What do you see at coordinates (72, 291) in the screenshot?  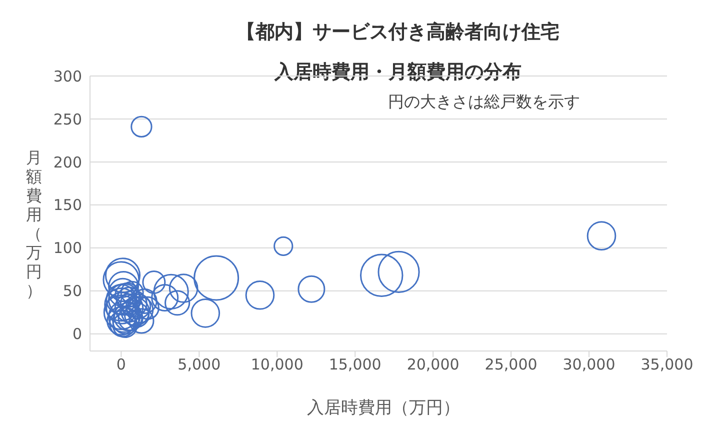 I see `y-tick-label: 50` at bounding box center [72, 291].